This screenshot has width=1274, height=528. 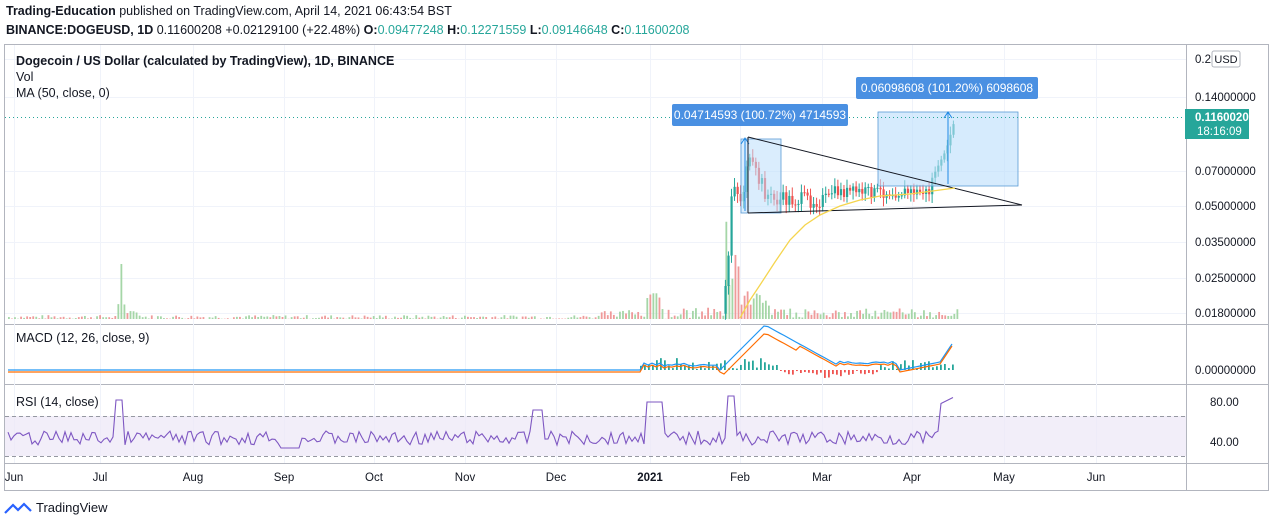 What do you see at coordinates (25, 77) in the screenshot?
I see `volume-legend: Vol` at bounding box center [25, 77].